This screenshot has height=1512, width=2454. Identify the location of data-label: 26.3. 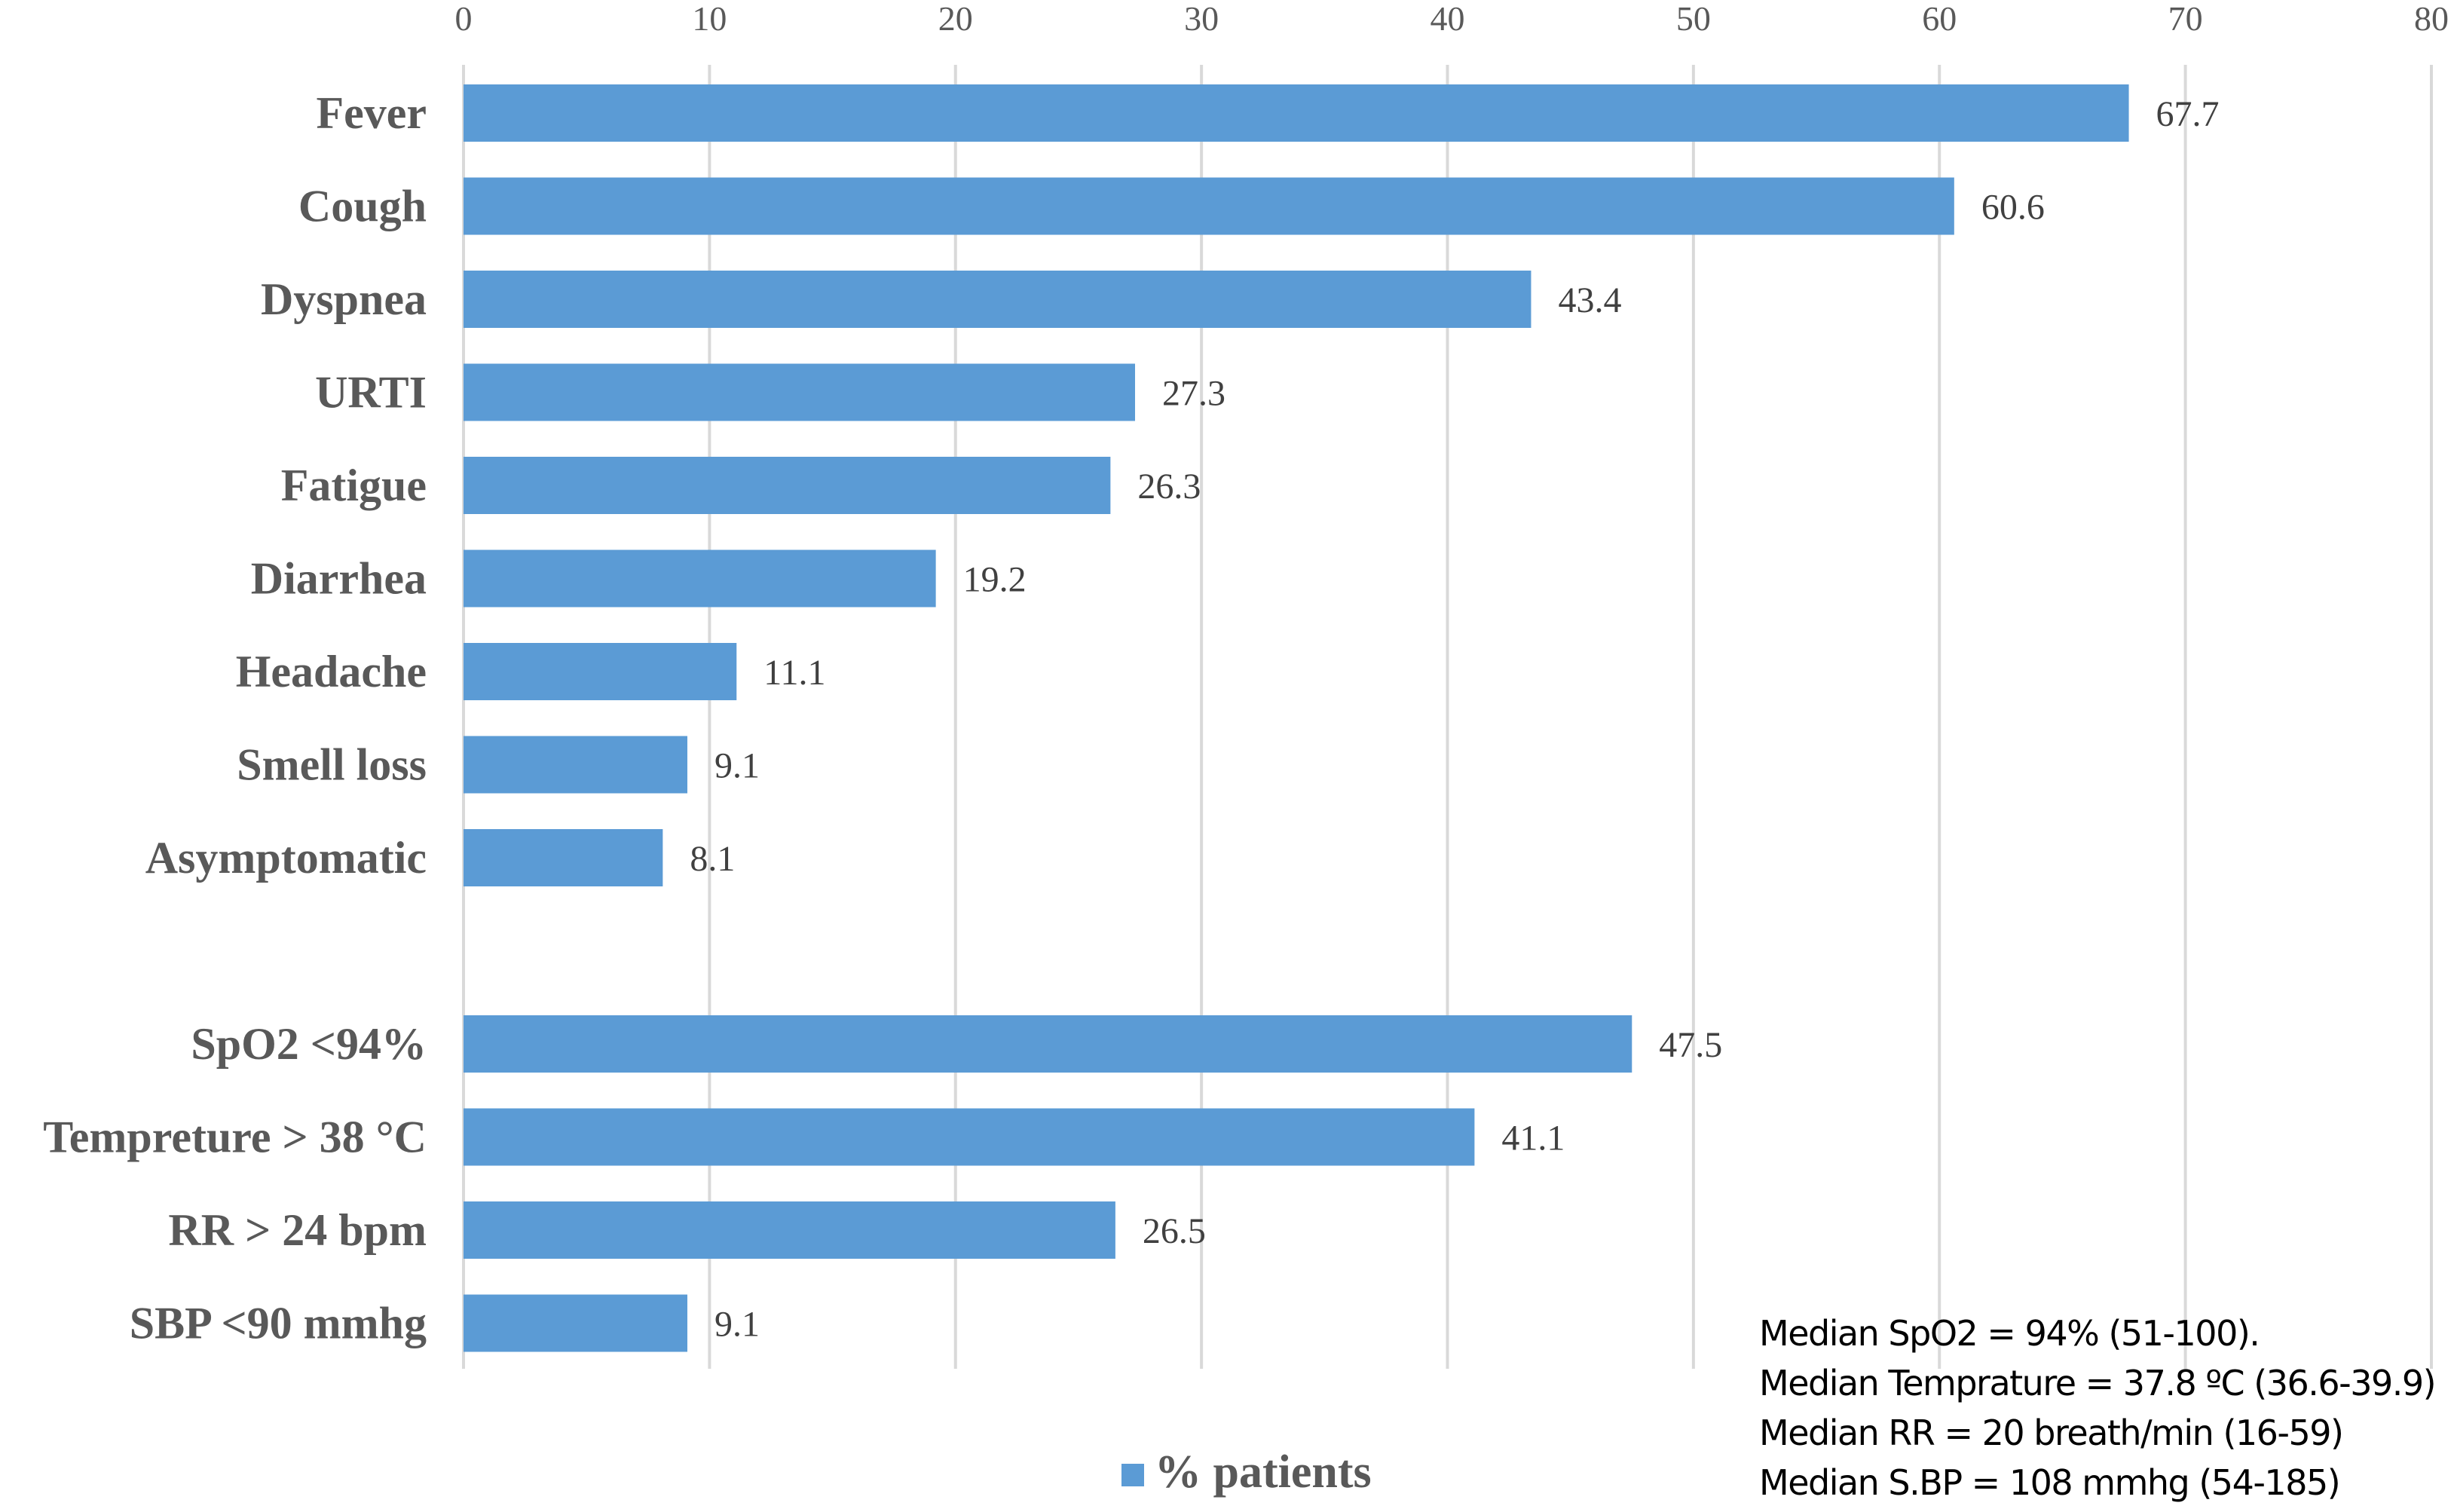
(1169, 487).